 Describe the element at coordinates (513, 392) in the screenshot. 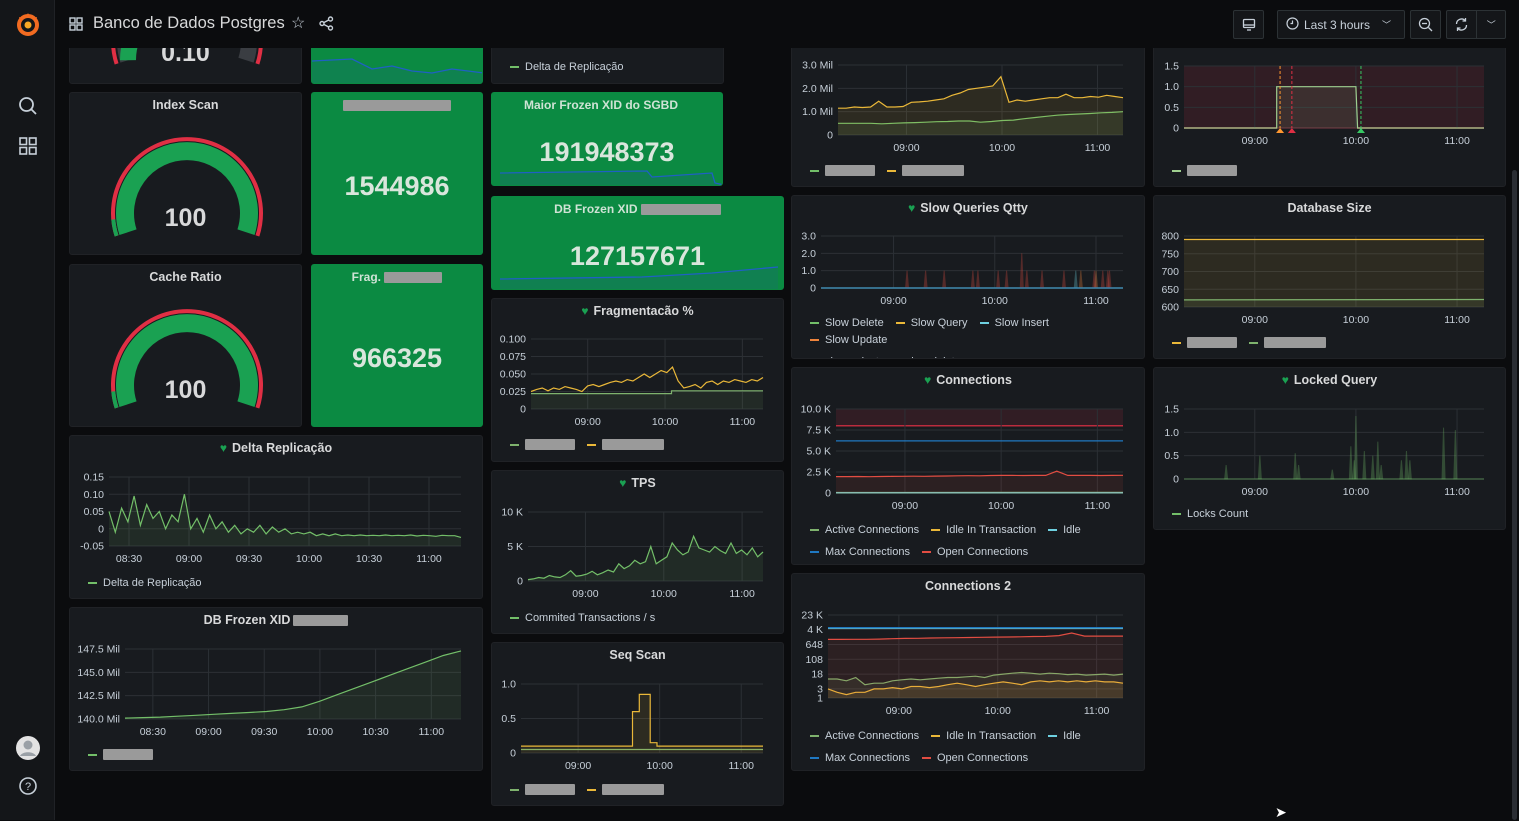

I see `y-tick-label: 0.025` at that location.